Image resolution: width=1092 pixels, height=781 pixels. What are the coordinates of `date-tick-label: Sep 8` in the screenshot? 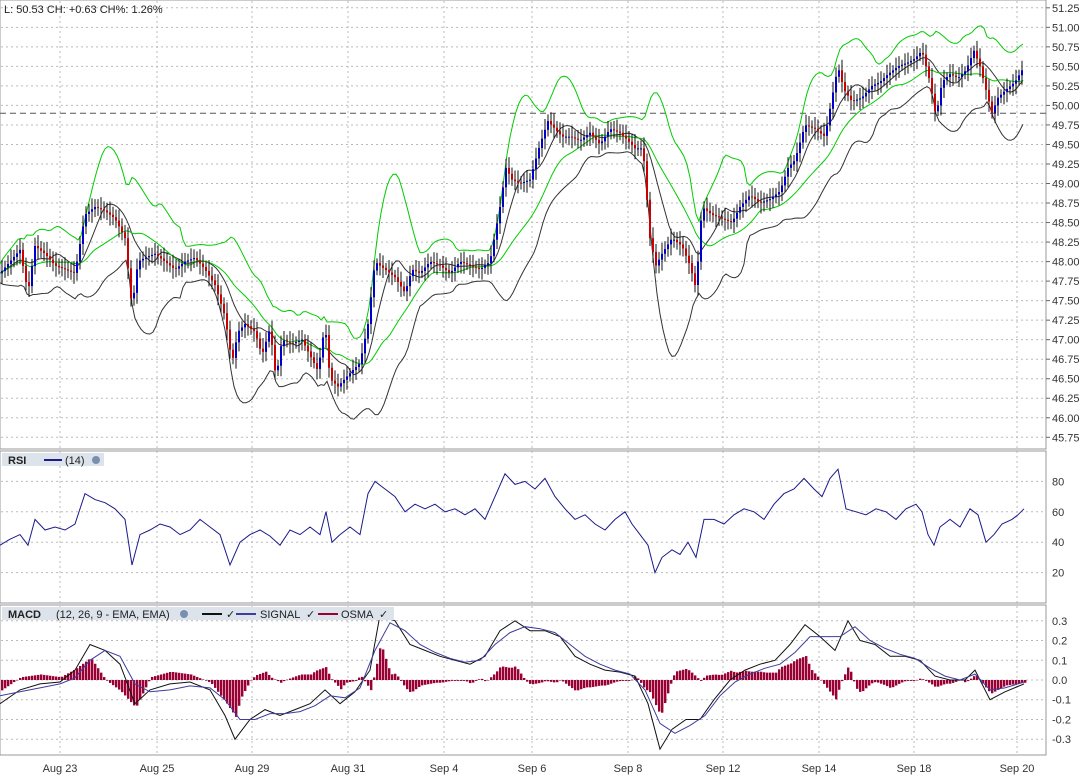 It's located at (628, 769).